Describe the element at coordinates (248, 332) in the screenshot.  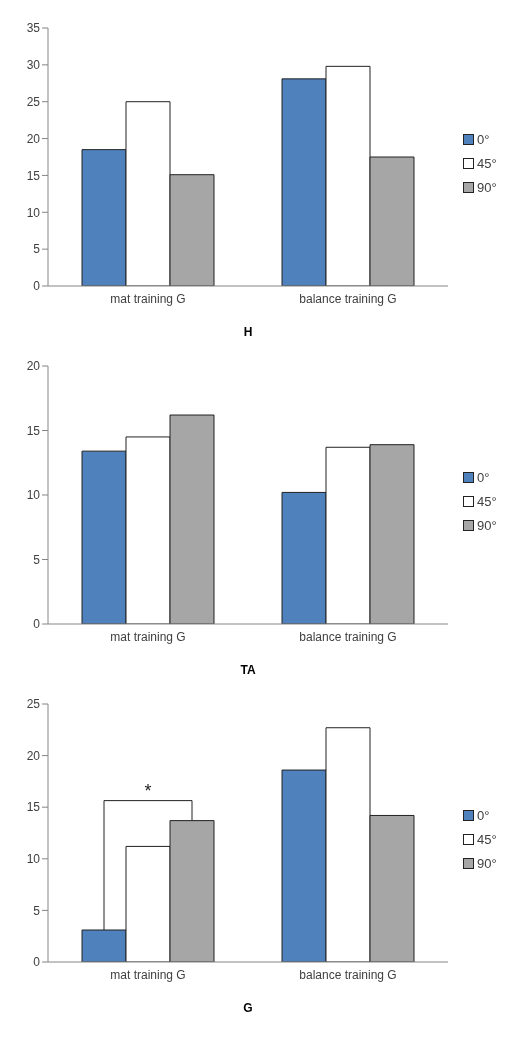
I see `x-axis-title: H` at that location.